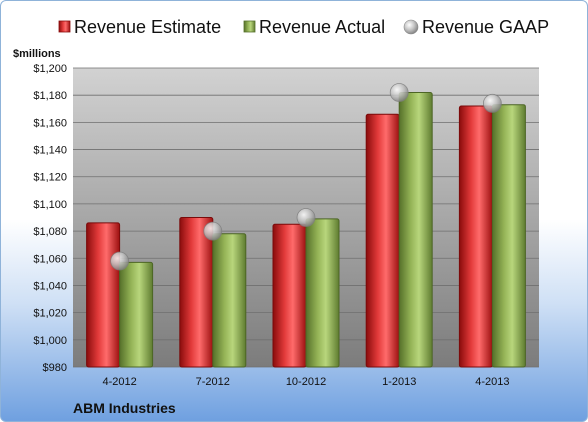  Describe the element at coordinates (213, 382) in the screenshot. I see `x-tick-label: 7-2012` at that location.